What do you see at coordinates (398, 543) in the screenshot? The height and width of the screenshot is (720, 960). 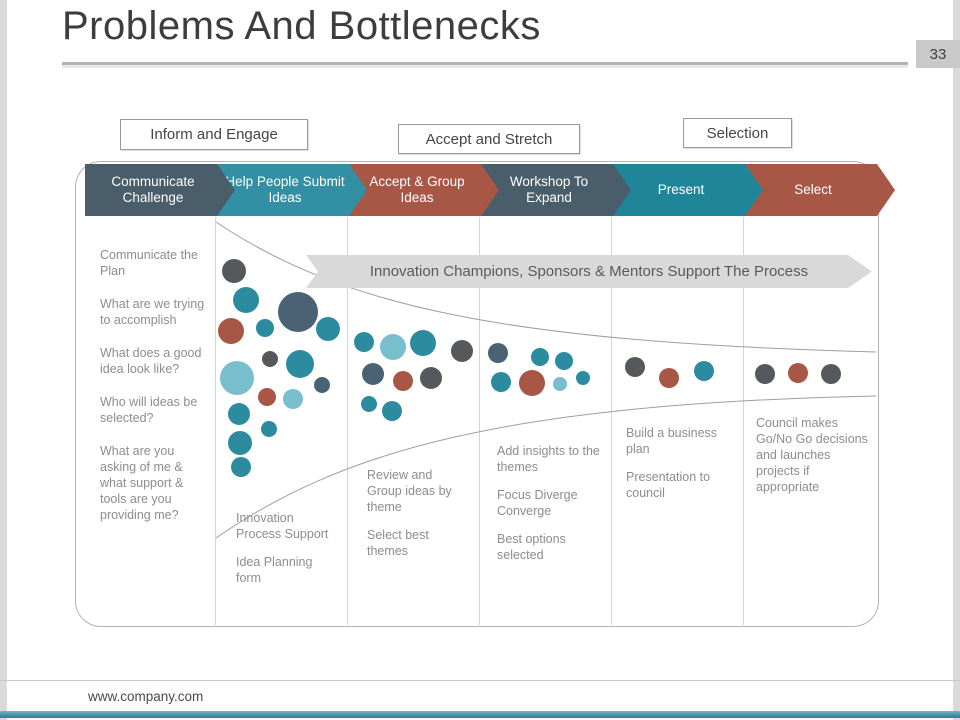 I see `stage-note: Select best themes` at bounding box center [398, 543].